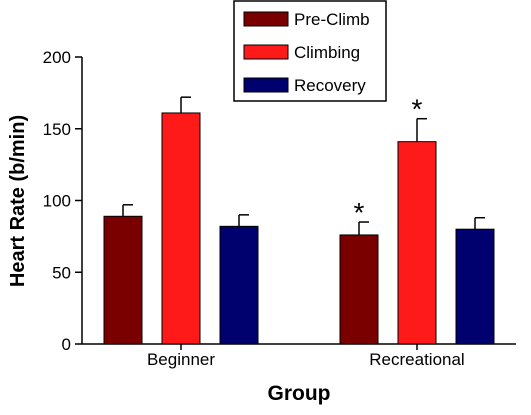  Describe the element at coordinates (181, 359) in the screenshot. I see `x-tick-label: Beginner` at that location.